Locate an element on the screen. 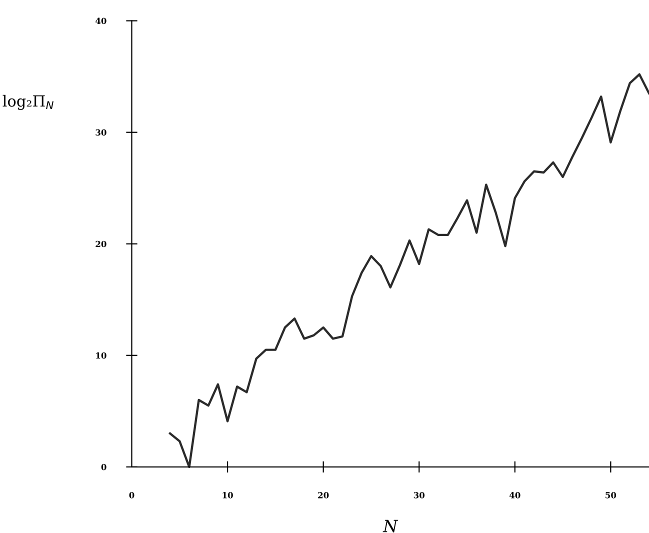  x-tick-label: 50 is located at coordinates (611, 495).